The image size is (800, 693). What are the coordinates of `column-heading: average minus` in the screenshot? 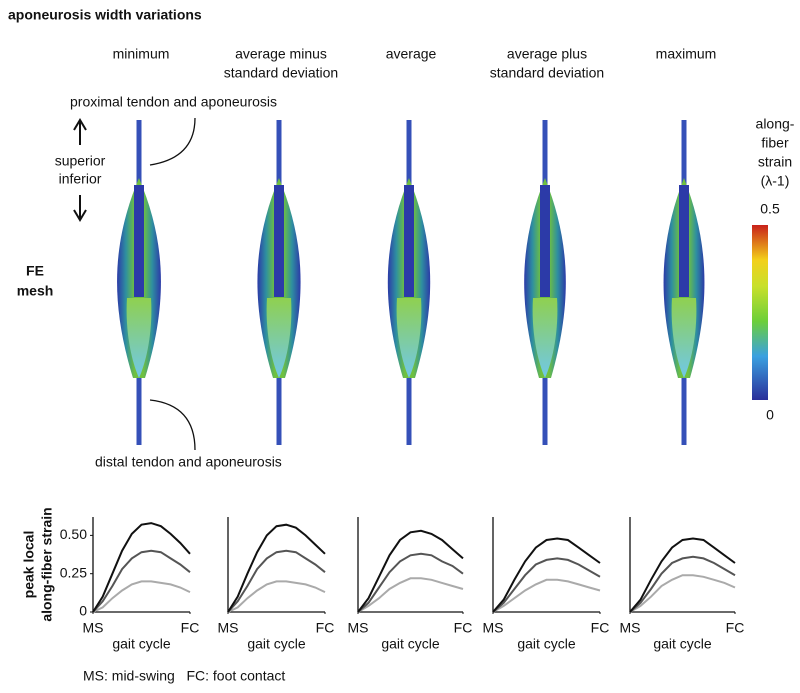 It's located at (281, 54).